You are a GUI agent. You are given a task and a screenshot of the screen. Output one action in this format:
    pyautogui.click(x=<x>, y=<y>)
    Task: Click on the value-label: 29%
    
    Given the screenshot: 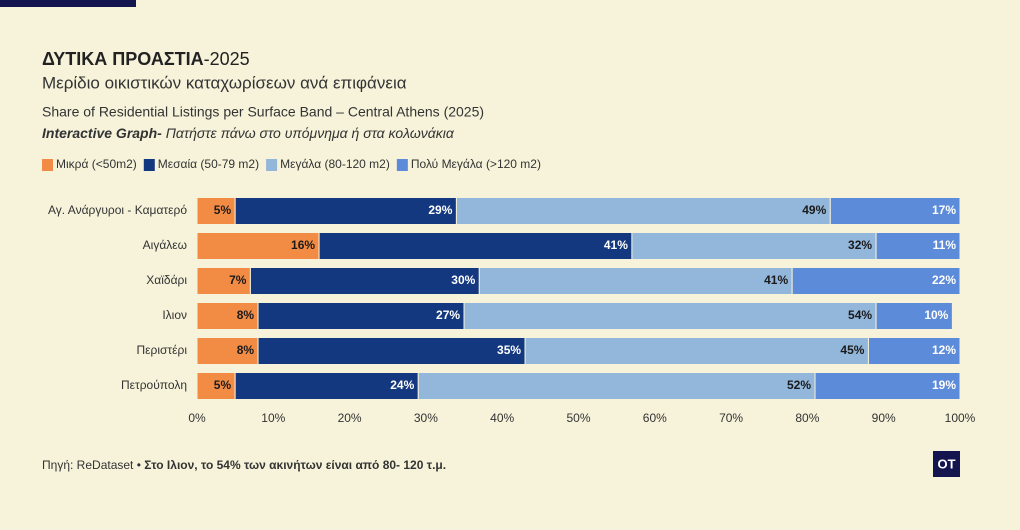 What is the action you would take?
    pyautogui.click(x=440, y=210)
    